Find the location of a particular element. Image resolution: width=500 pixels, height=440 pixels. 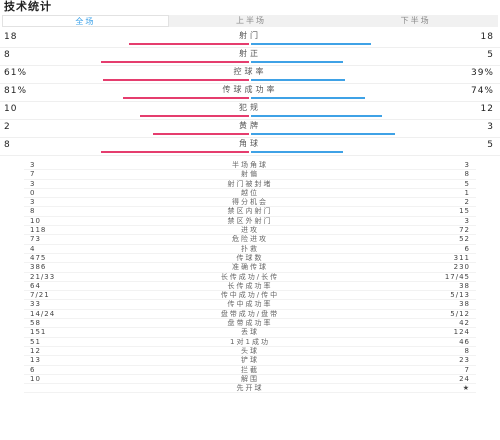

stat-label: 盘带成功/盘带 is located at coordinates (250, 313).